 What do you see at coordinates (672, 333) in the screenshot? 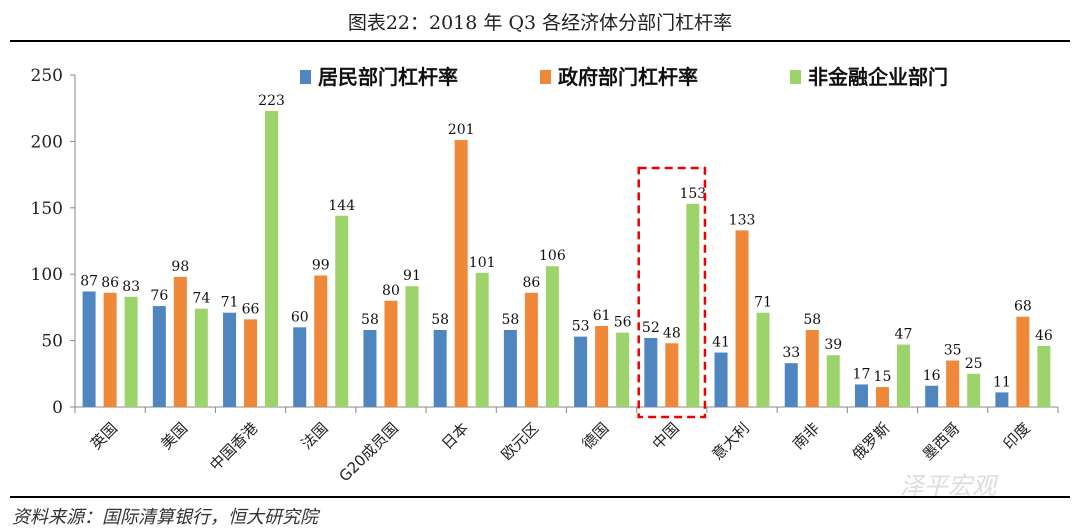
I see `data-label: 48` at bounding box center [672, 333].